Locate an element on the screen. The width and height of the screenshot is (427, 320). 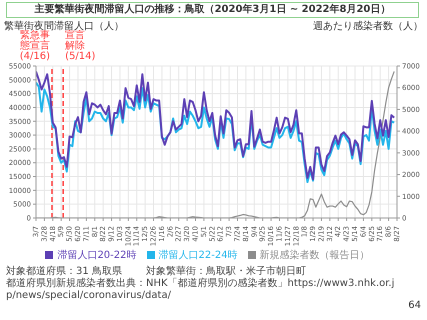
chart-title: 主要繁華街夜間滞留人口の推移：鳥取（2020年3月1日 ~ 2022年8月20日） is located at coordinates (212, 10).